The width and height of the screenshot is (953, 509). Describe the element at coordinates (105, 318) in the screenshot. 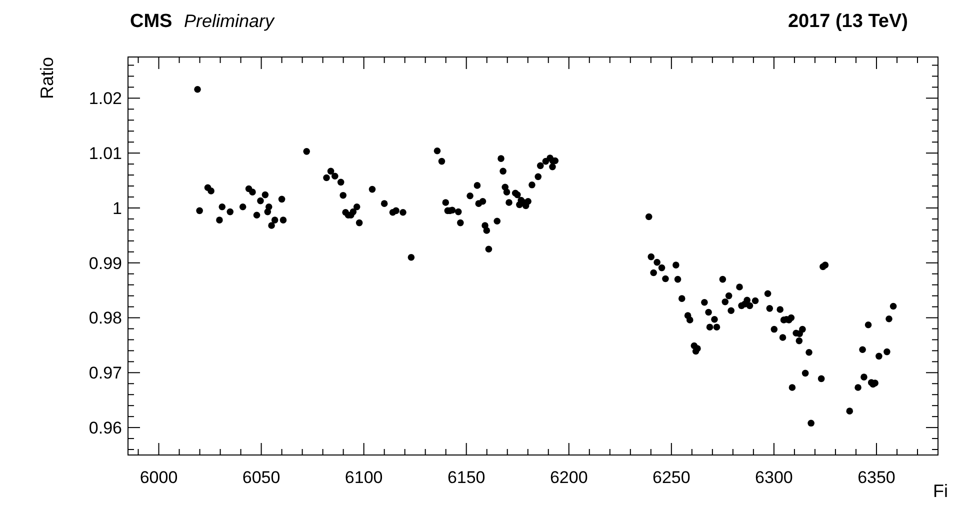

I see `y-tick-label: 0.98` at that location.